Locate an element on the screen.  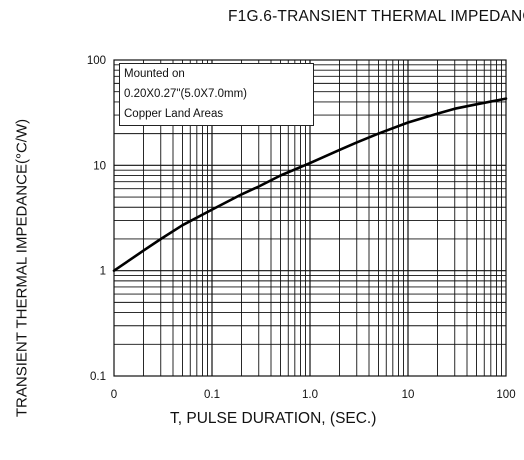
x-tick-label: 1.0 is located at coordinates (310, 395).